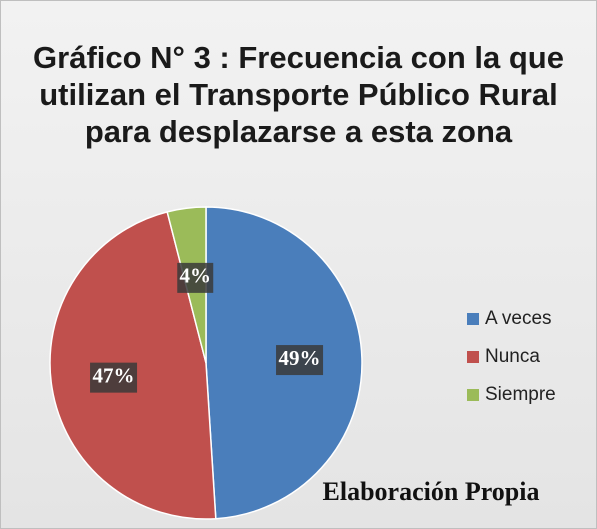 The height and width of the screenshot is (529, 597). I want to click on legend-label: A veces, so click(518, 318).